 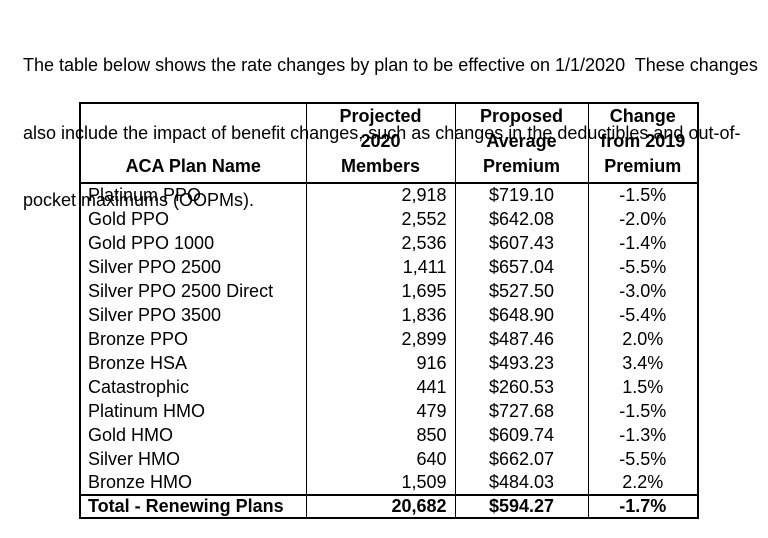 I want to click on cell-members: 479, so click(x=380, y=411).